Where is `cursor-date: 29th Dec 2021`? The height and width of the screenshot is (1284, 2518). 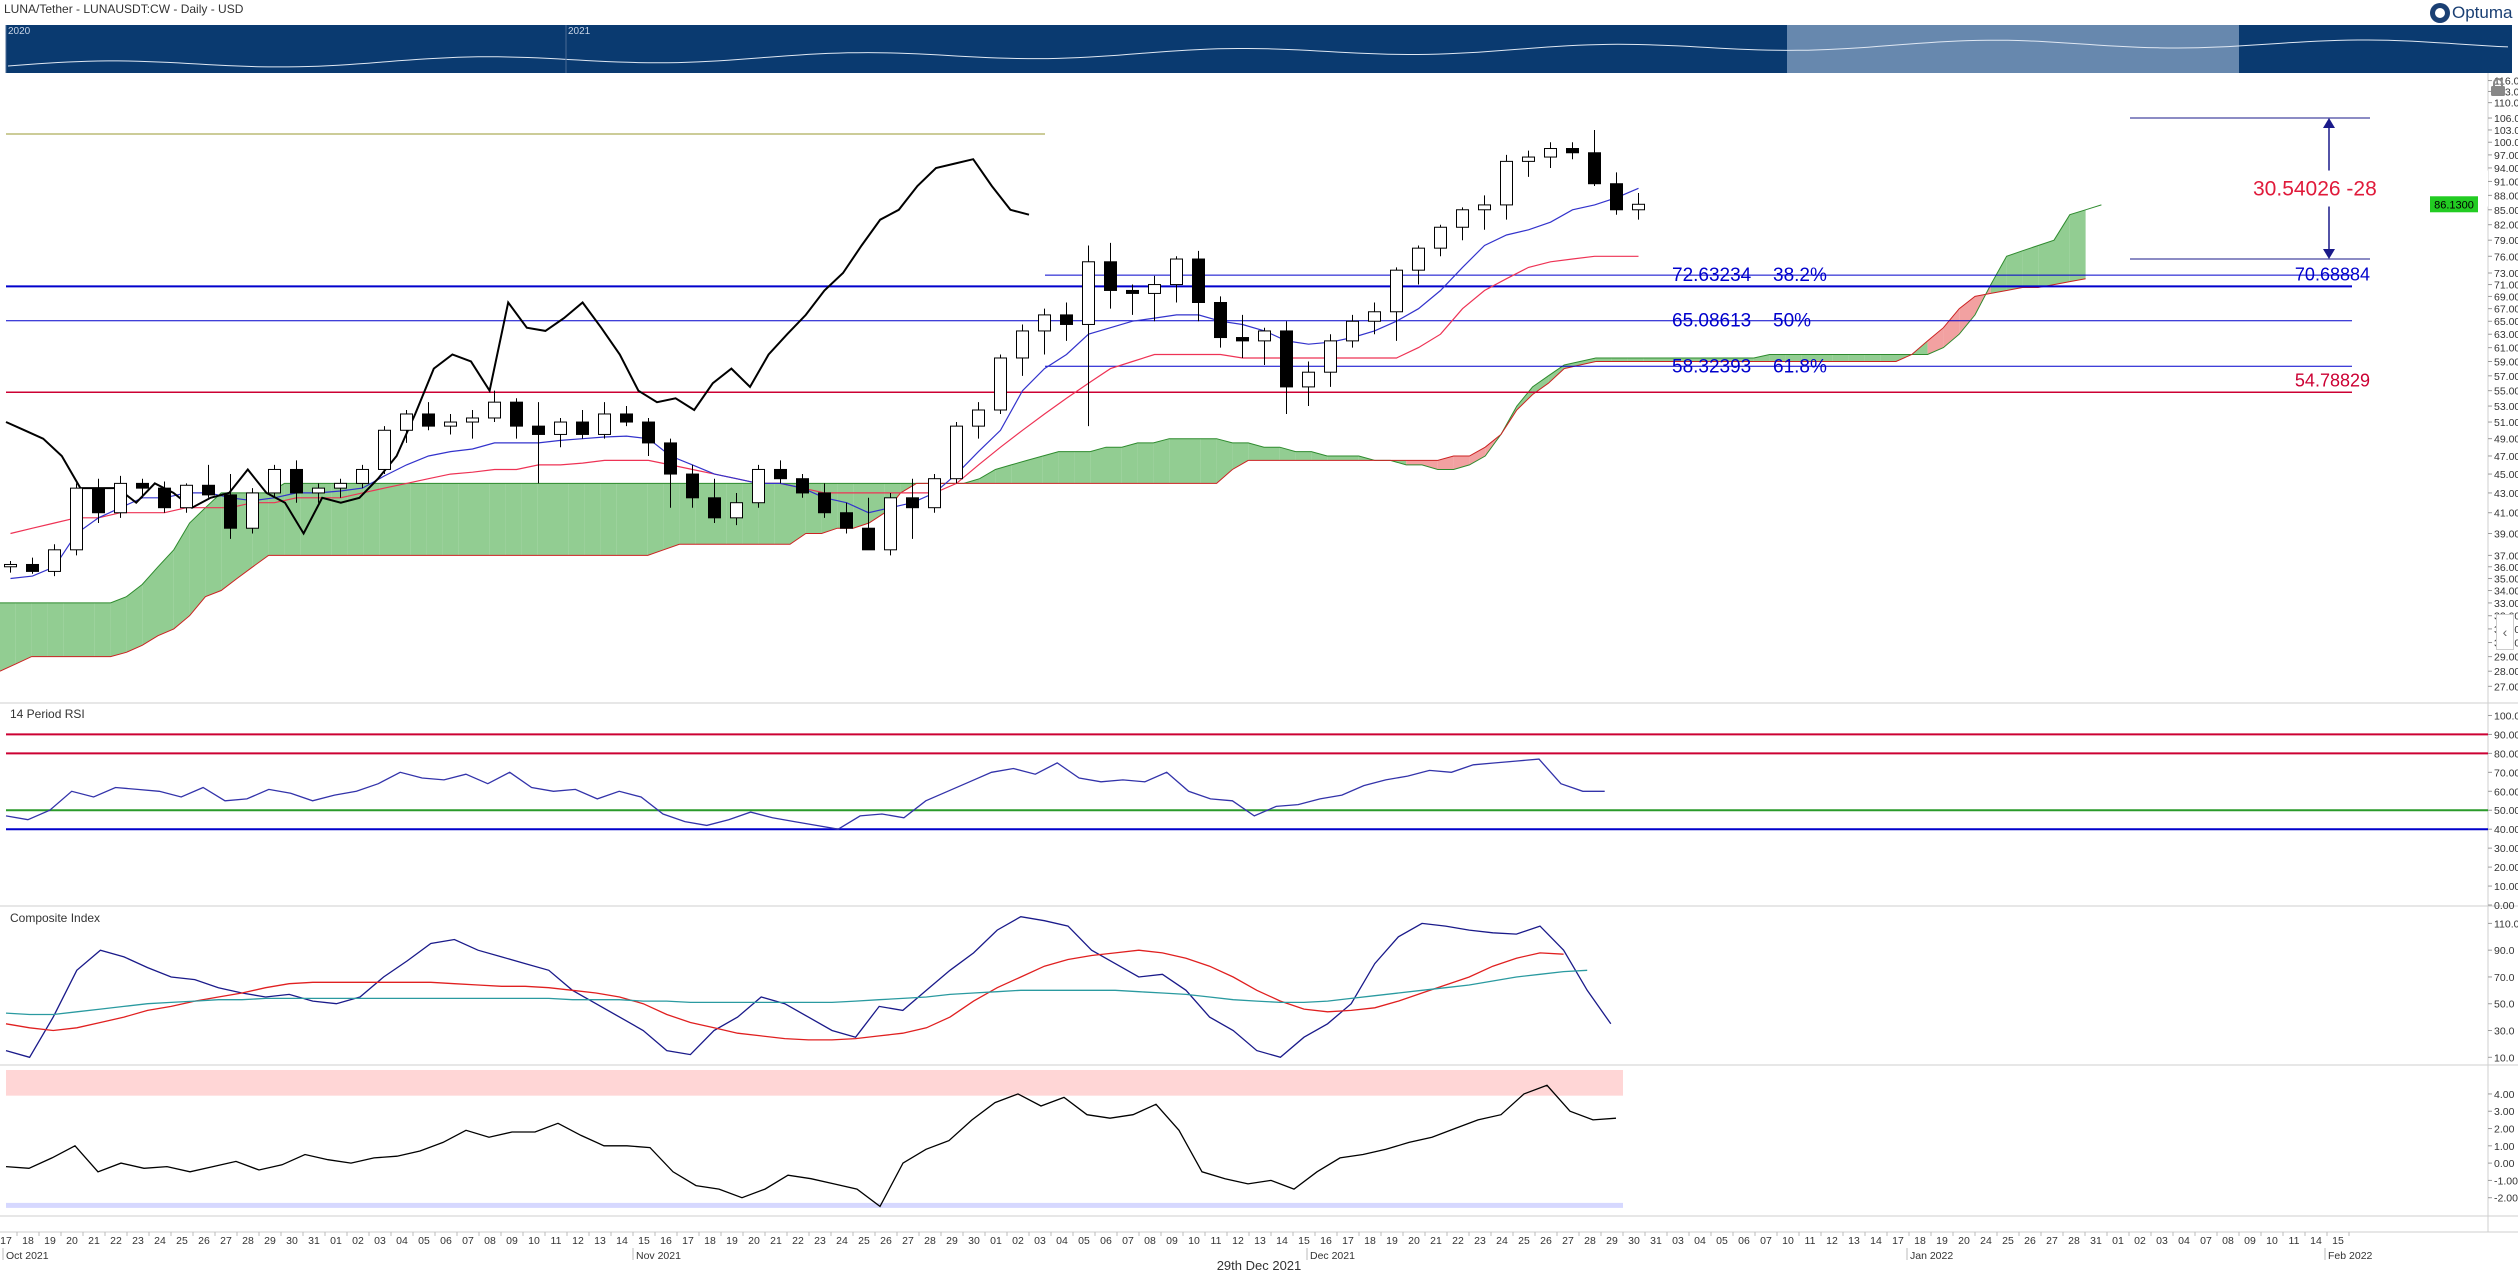
cursor-date: 29th Dec 2021 is located at coordinates (1259, 1265).